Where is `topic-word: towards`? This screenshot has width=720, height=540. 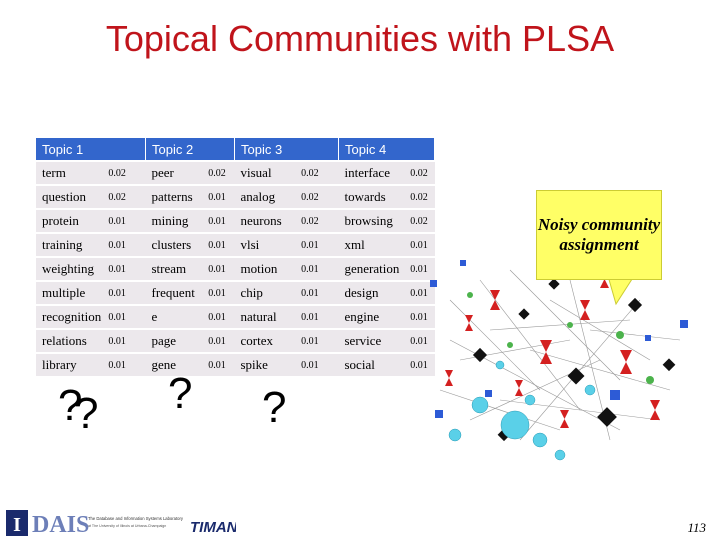
topic-word: towards is located at coordinates (374, 196).